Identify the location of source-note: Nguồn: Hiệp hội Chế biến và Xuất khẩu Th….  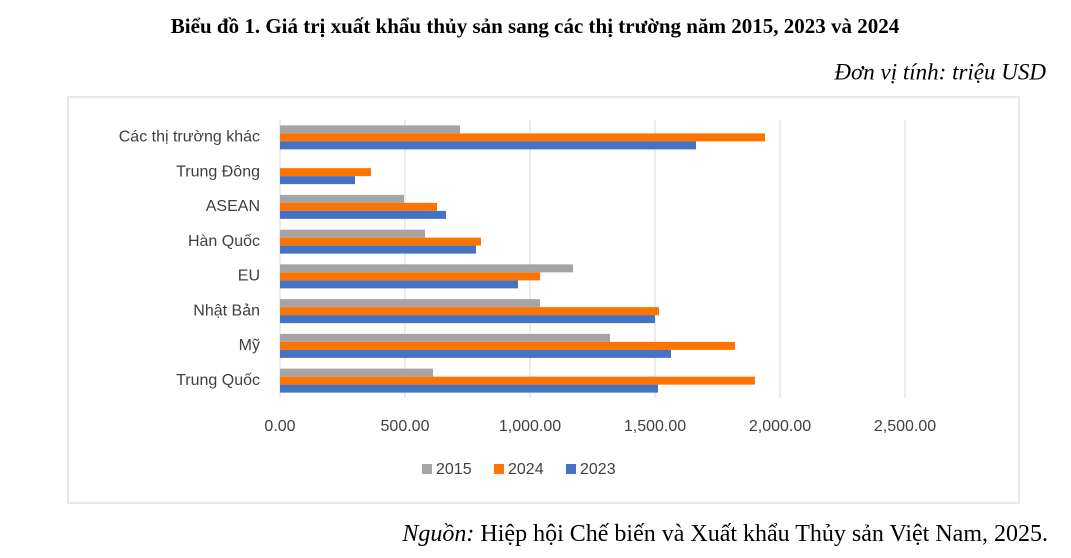
(724, 534).